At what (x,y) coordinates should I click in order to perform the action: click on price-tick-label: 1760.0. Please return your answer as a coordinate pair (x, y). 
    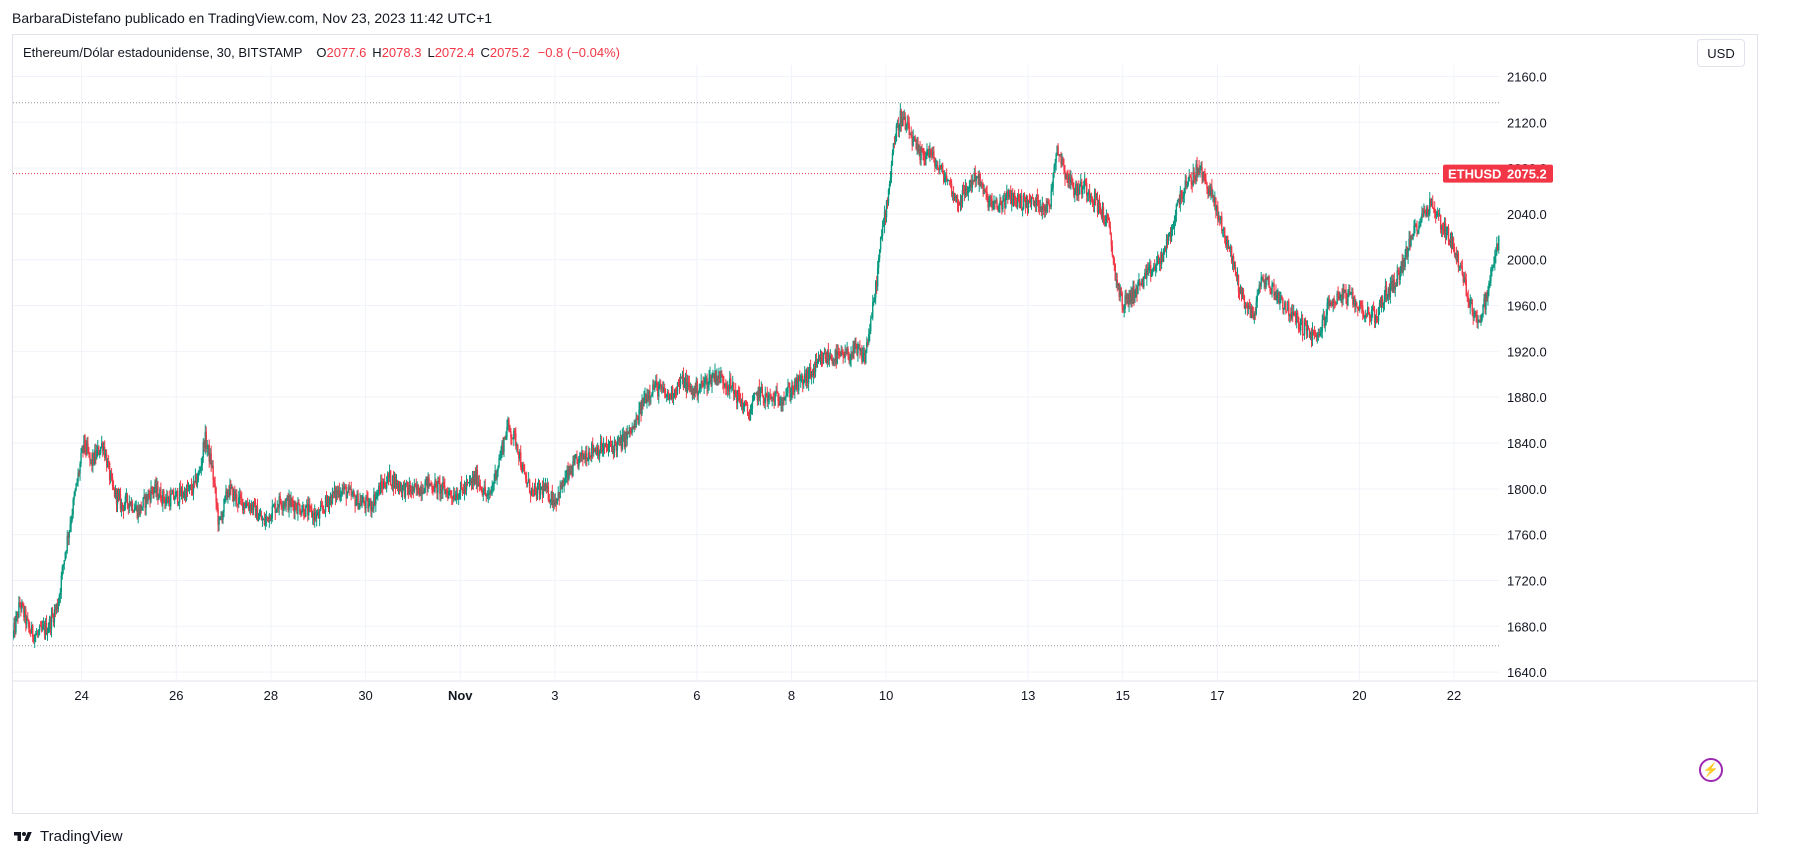
    Looking at the image, I should click on (1527, 535).